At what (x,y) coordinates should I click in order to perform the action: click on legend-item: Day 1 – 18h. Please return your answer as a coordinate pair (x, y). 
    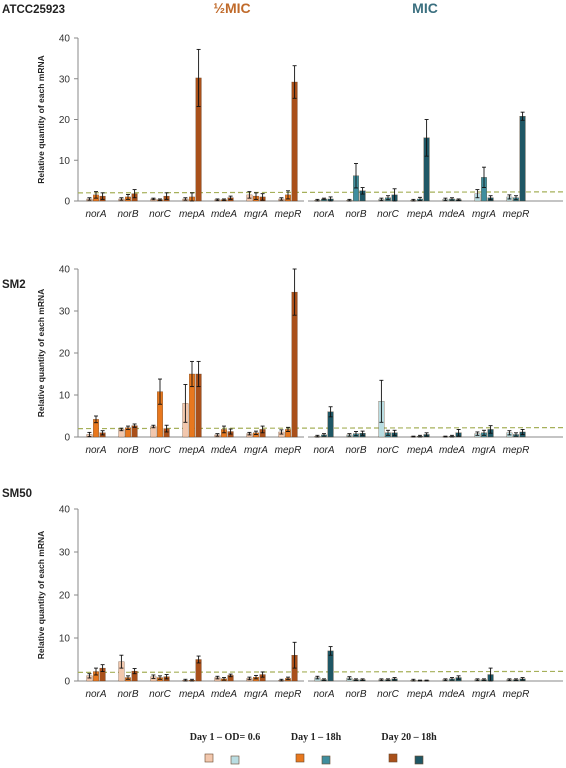
    Looking at the image, I should click on (316, 748).